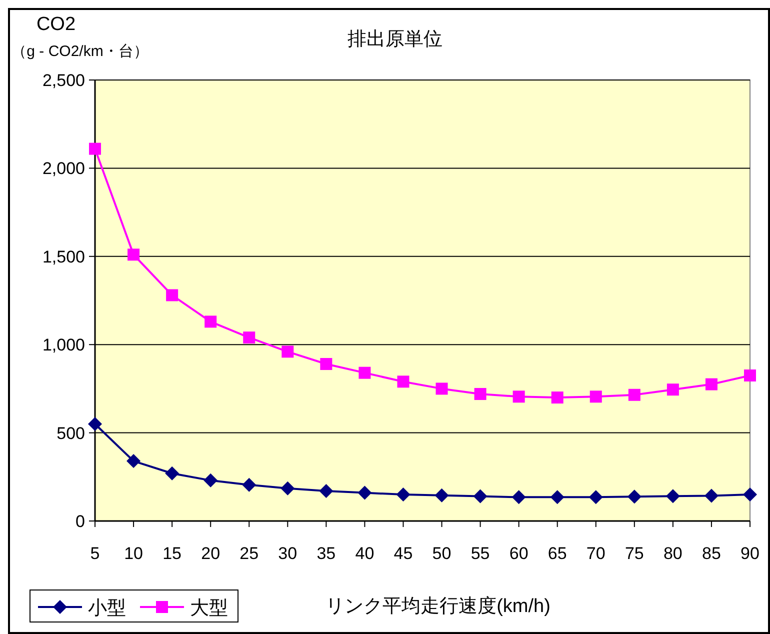  Describe the element at coordinates (750, 553) in the screenshot. I see `x-tick-label: 90` at that location.